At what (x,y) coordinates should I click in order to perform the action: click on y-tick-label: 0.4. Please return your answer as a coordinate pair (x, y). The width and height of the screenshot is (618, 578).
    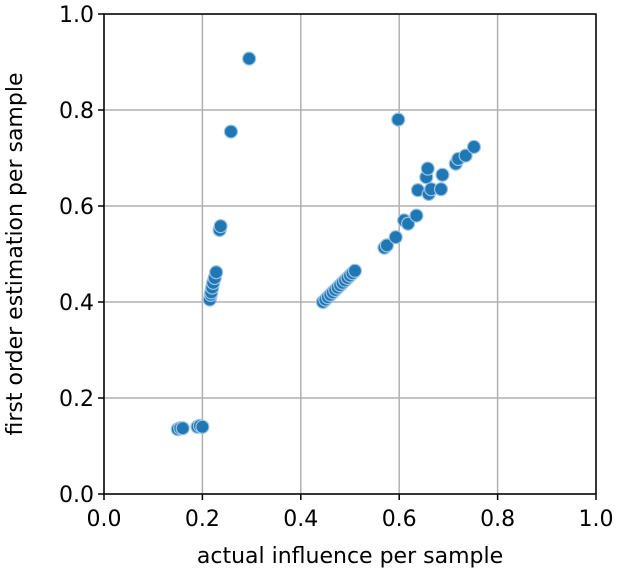
    Looking at the image, I should click on (76, 303).